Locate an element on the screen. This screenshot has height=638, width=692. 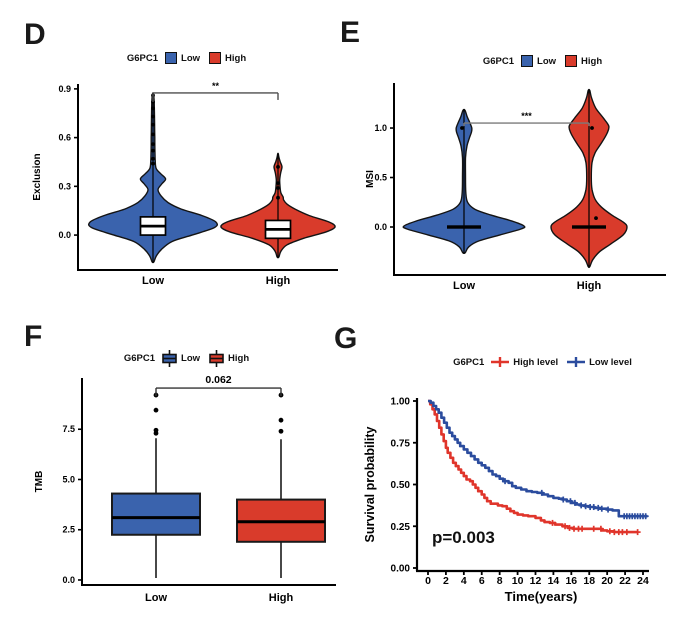
panel-d-legend: G6PC1 Low High is located at coordinates (189, 58).